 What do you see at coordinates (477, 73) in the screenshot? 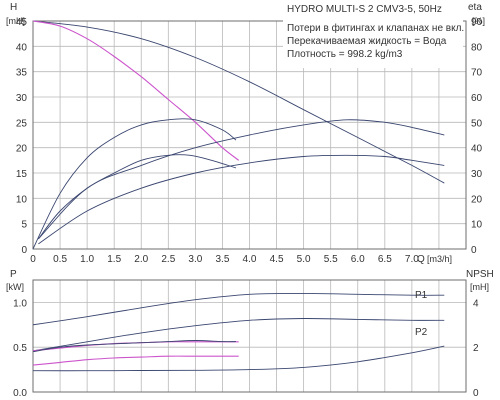
I see `tick-label-eta: 70` at bounding box center [477, 73].